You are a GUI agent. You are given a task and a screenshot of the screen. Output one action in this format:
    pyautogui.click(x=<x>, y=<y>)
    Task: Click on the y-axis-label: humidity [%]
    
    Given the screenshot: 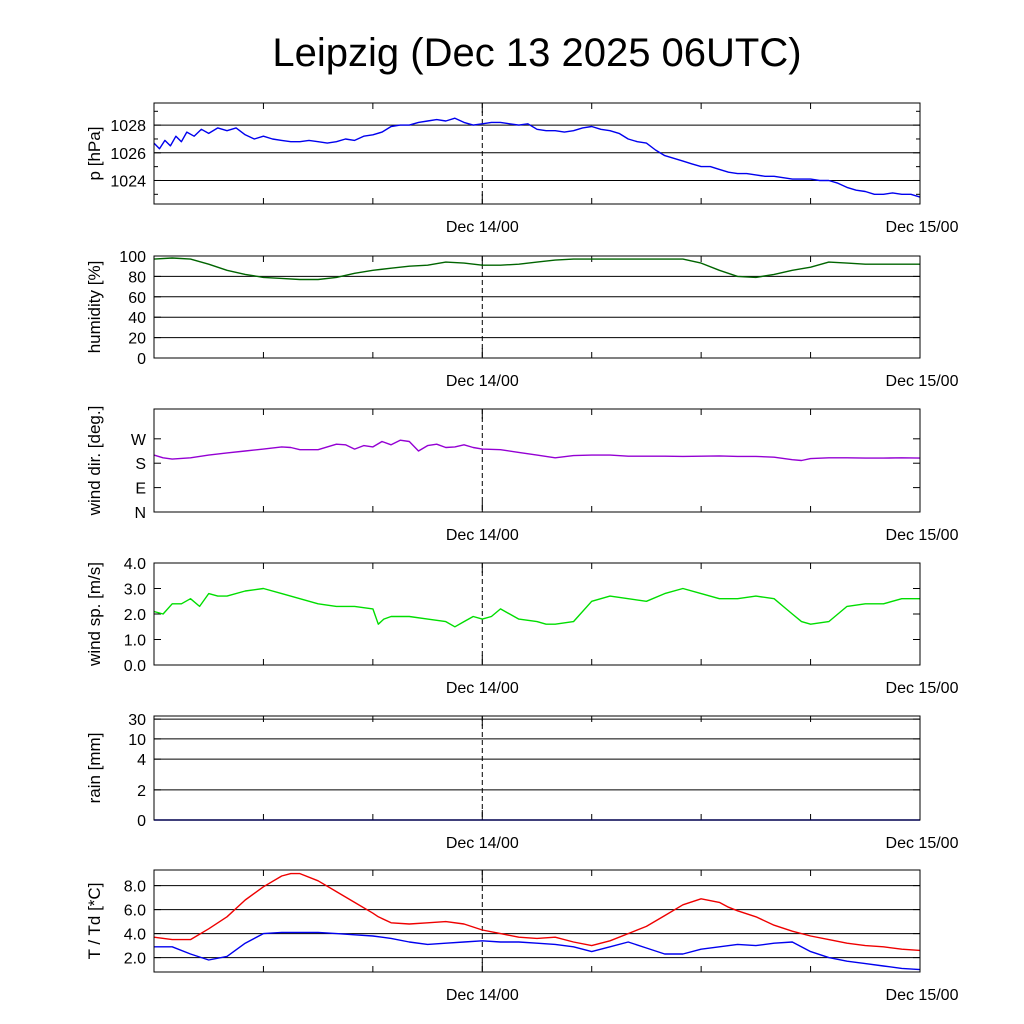 What is the action you would take?
    pyautogui.click(x=94, y=307)
    